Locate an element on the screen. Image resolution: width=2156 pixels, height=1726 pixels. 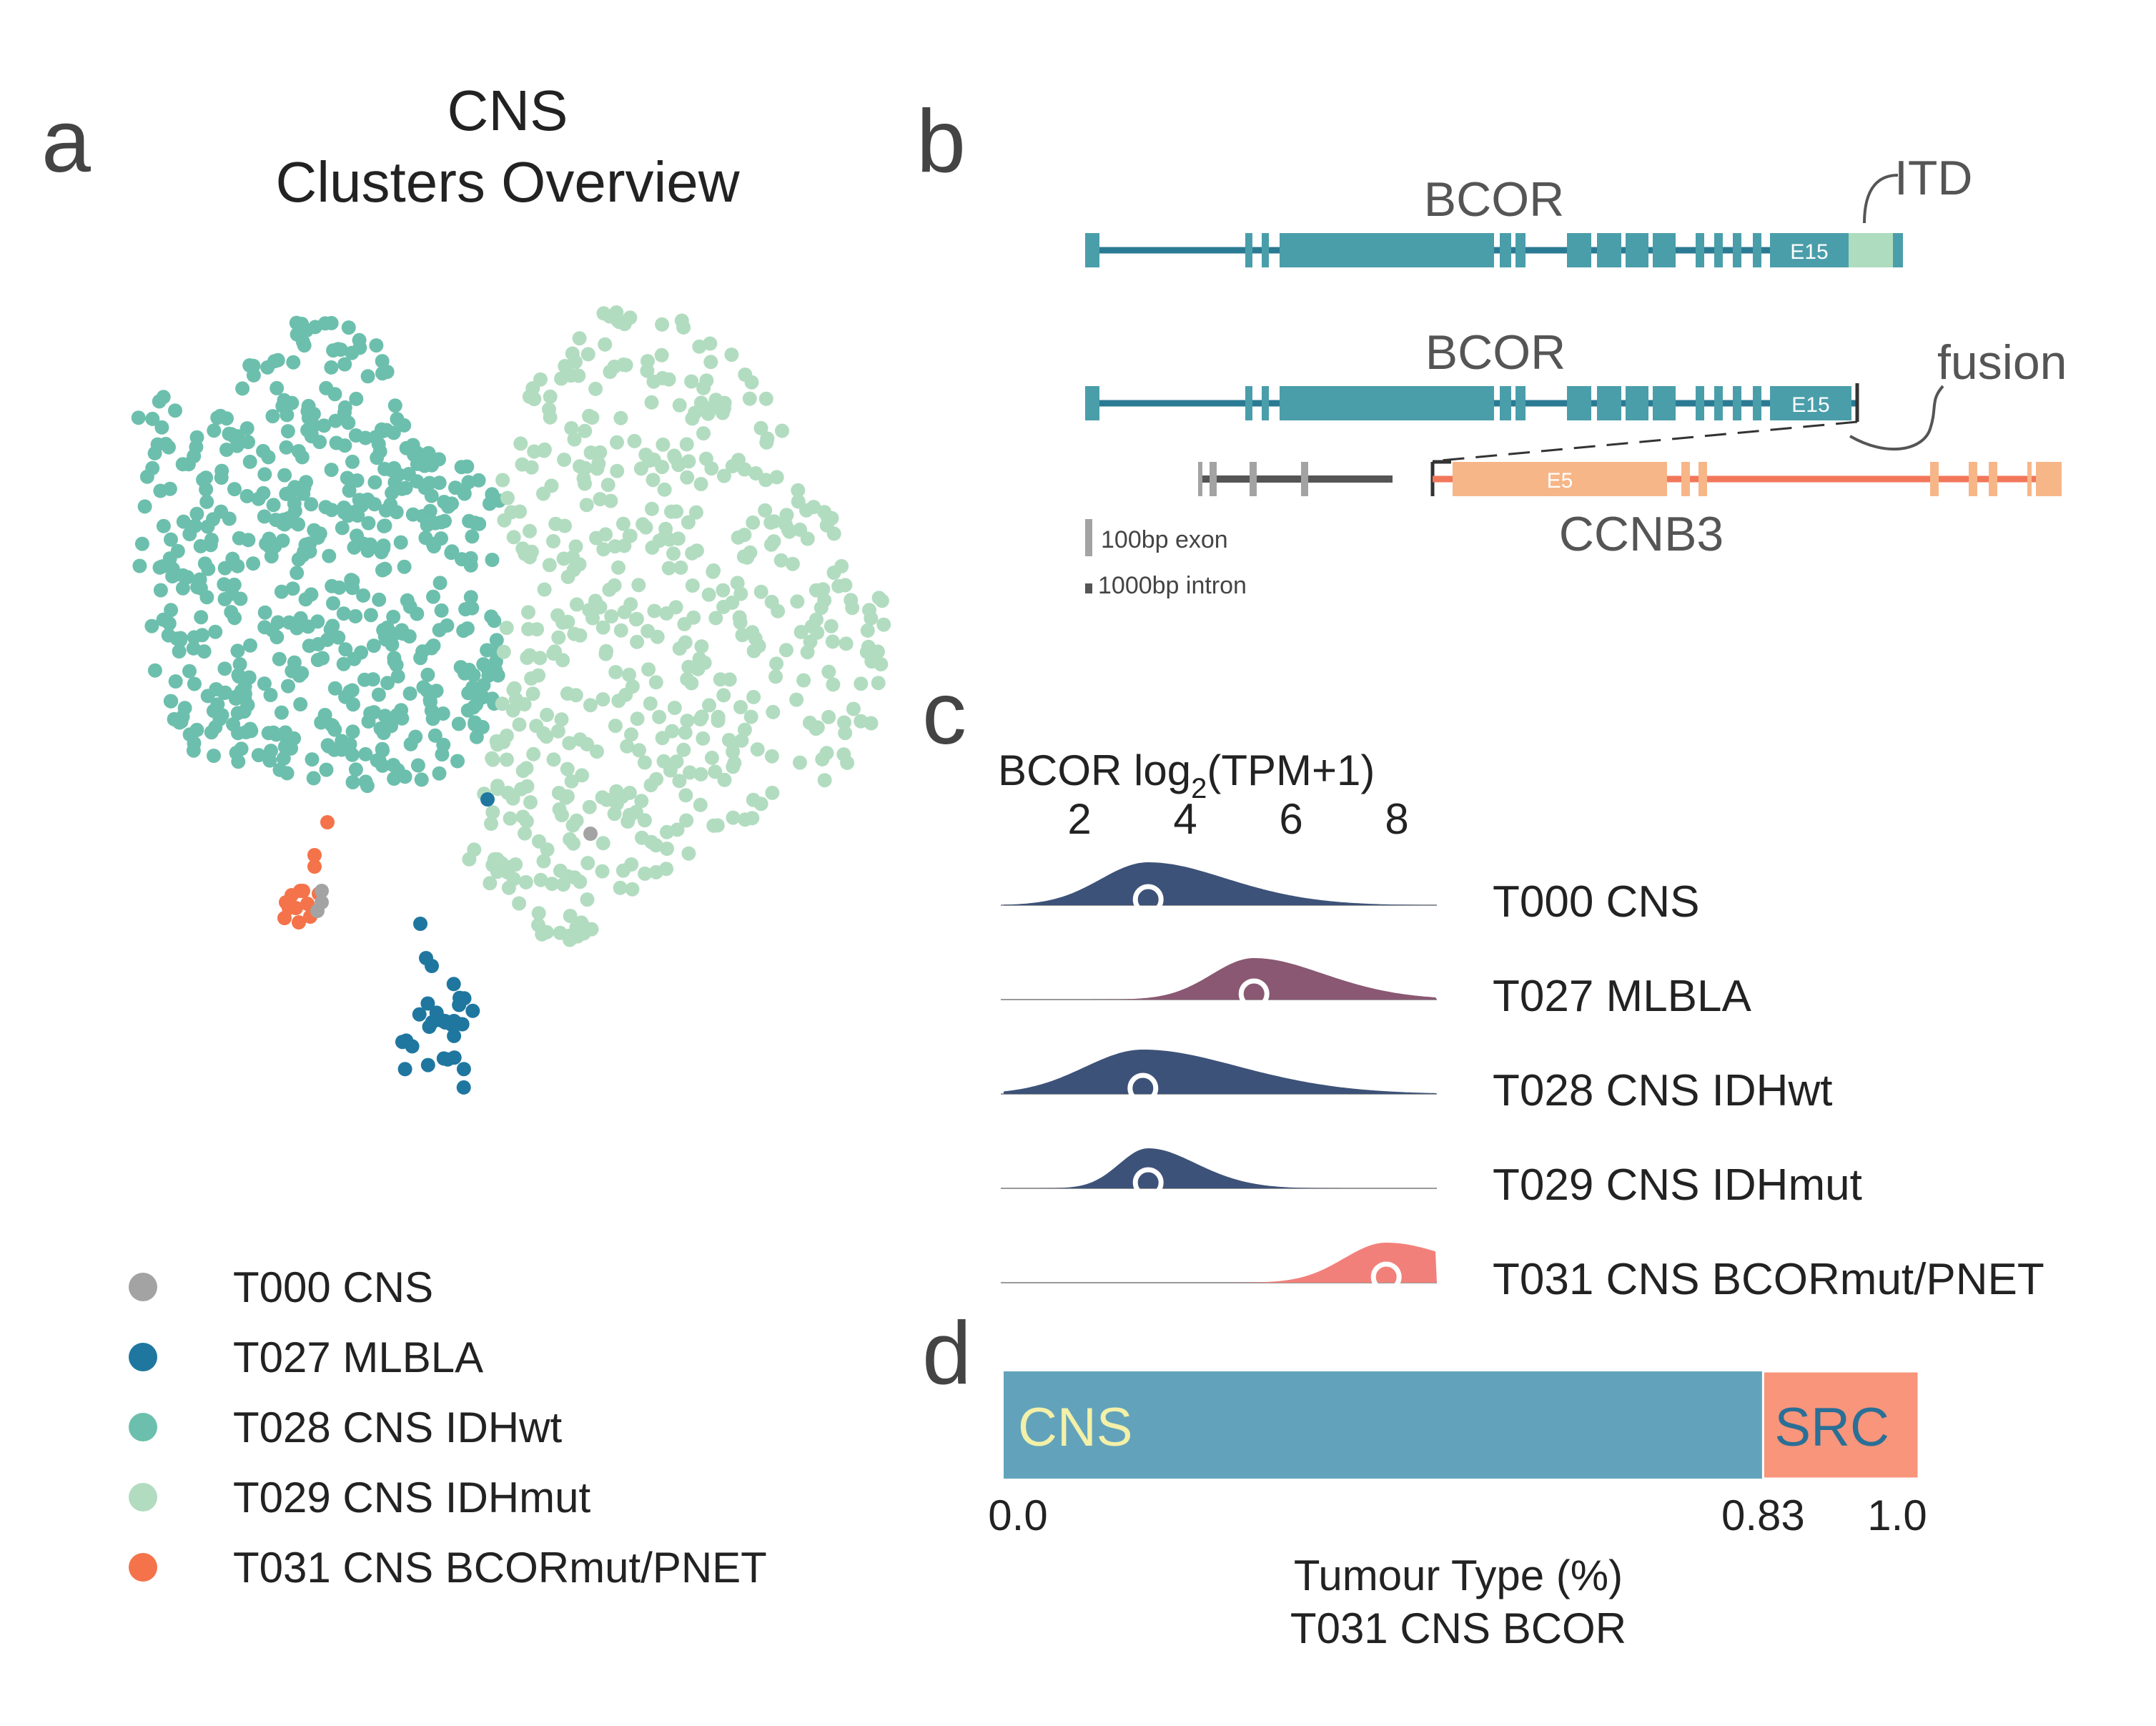
bar-tick-1: 1.0 is located at coordinates (1897, 1515).